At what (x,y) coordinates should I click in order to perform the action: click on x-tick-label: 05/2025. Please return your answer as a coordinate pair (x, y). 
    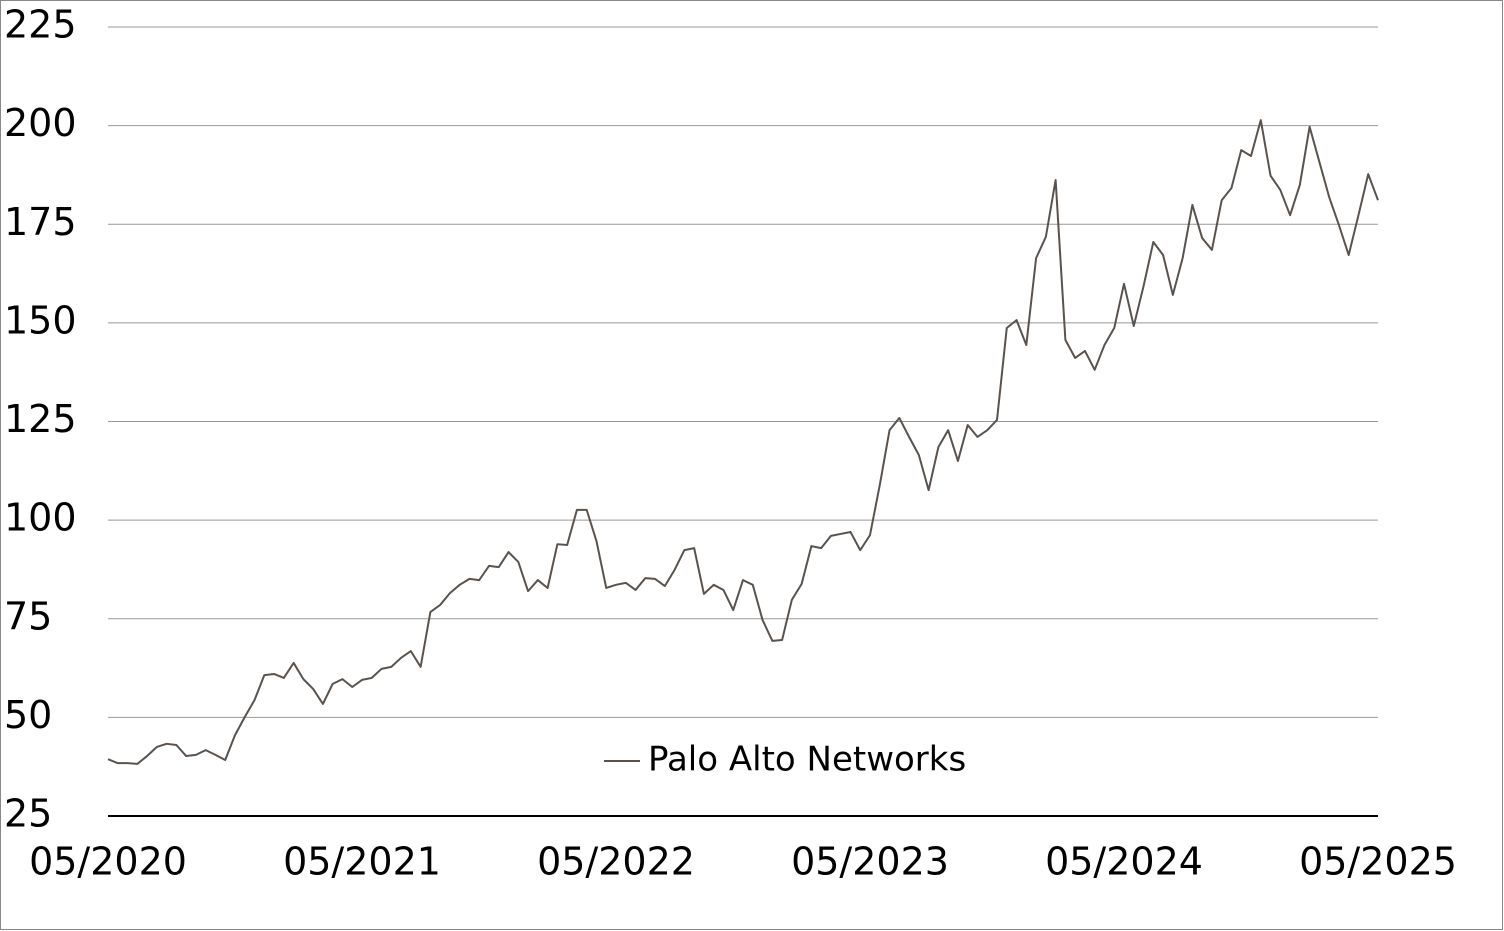
    Looking at the image, I should click on (1378, 862).